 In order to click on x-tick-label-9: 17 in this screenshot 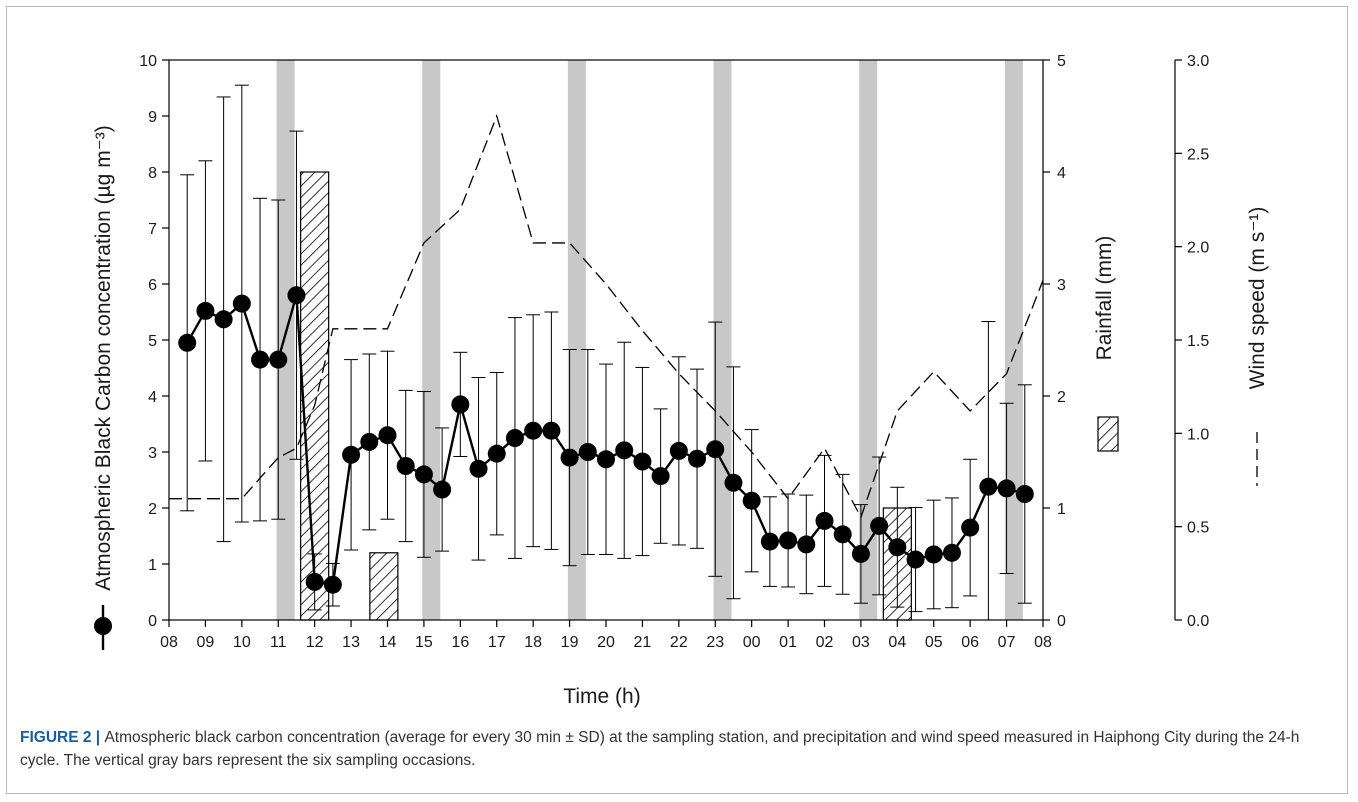, I will do `click(497, 642)`.